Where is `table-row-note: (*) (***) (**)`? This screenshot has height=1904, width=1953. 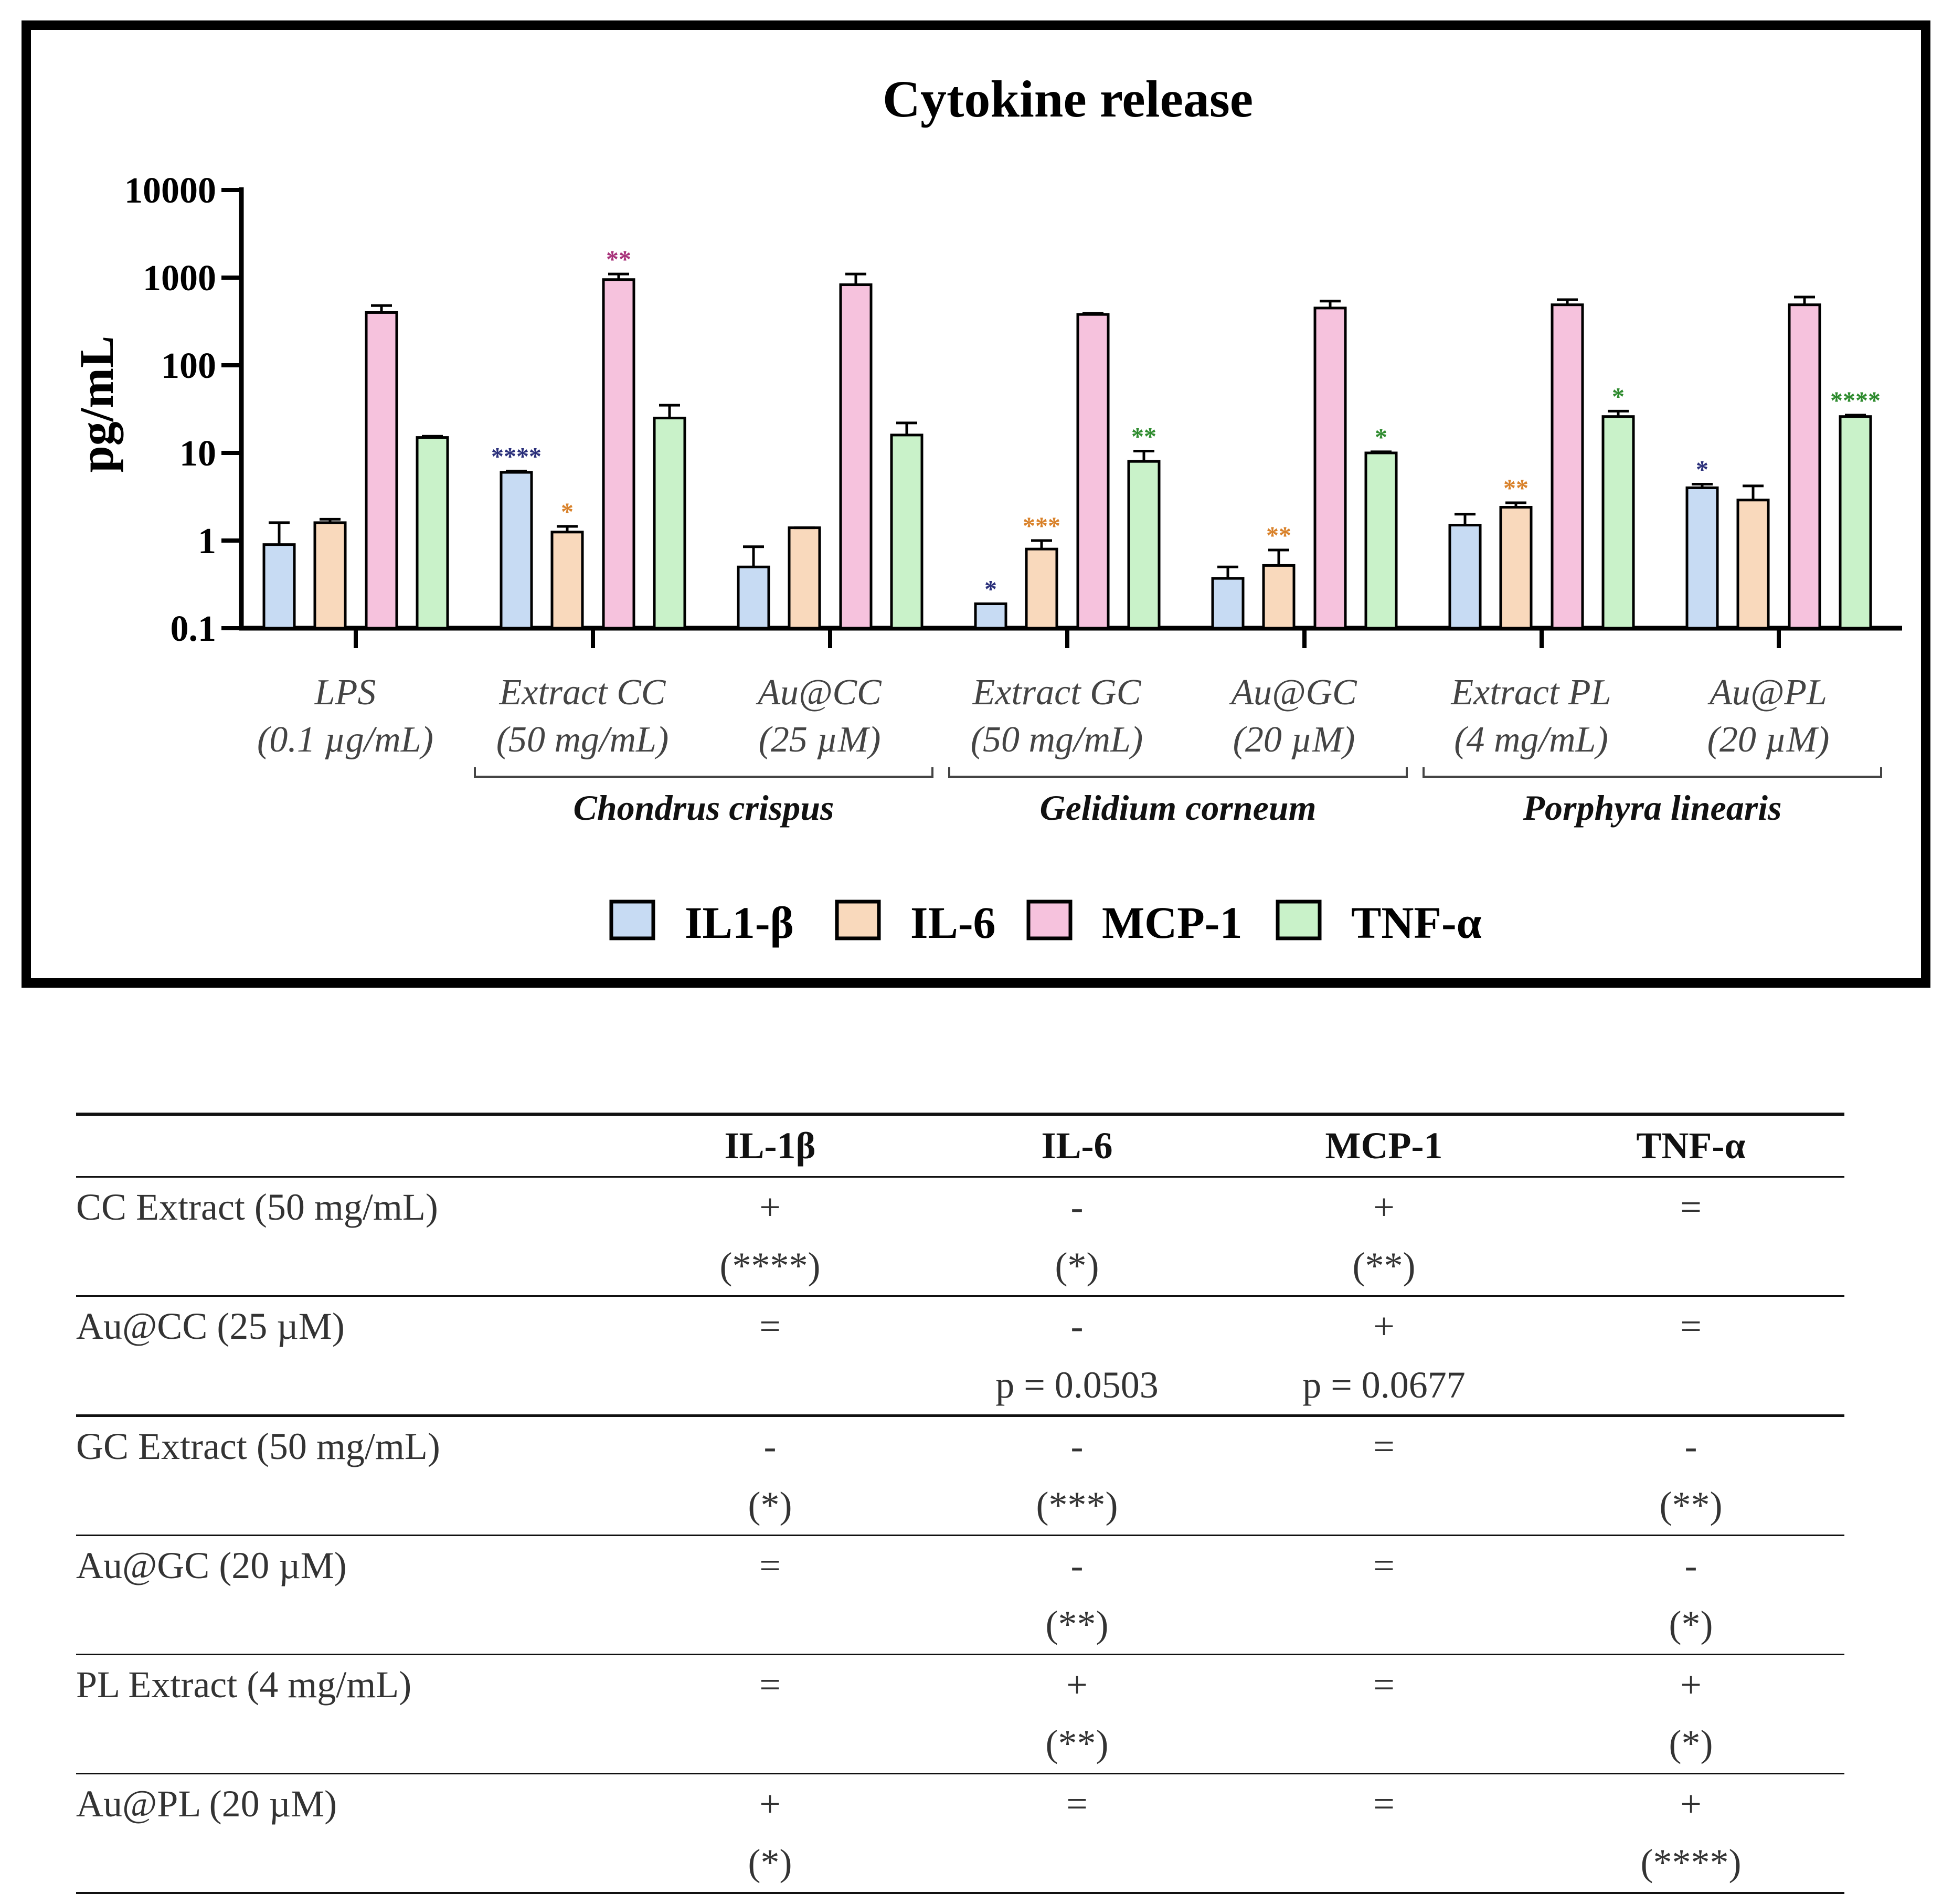 table-row-note: (*) (***) (**) is located at coordinates (960, 1506).